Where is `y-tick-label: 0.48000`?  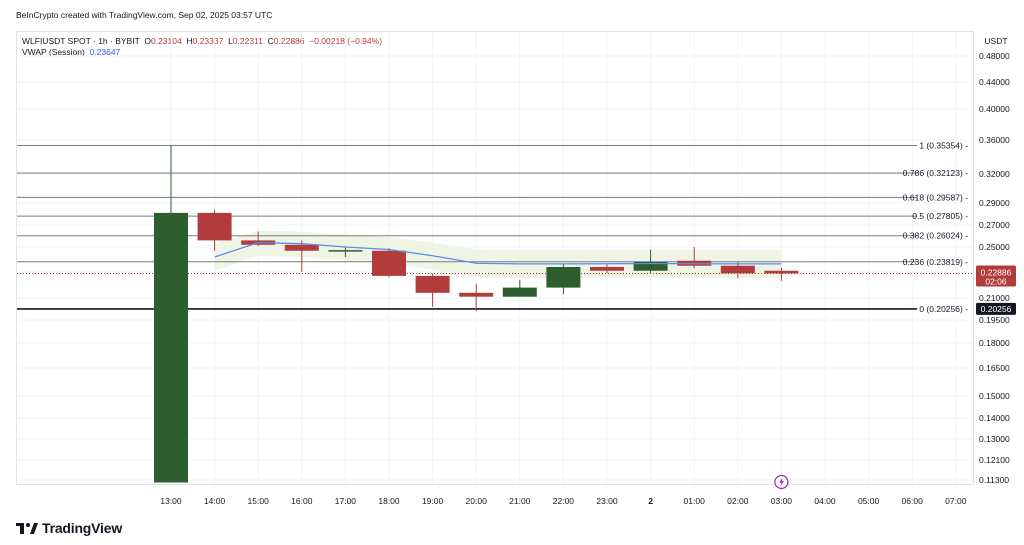
y-tick-label: 0.48000 is located at coordinates (994, 56).